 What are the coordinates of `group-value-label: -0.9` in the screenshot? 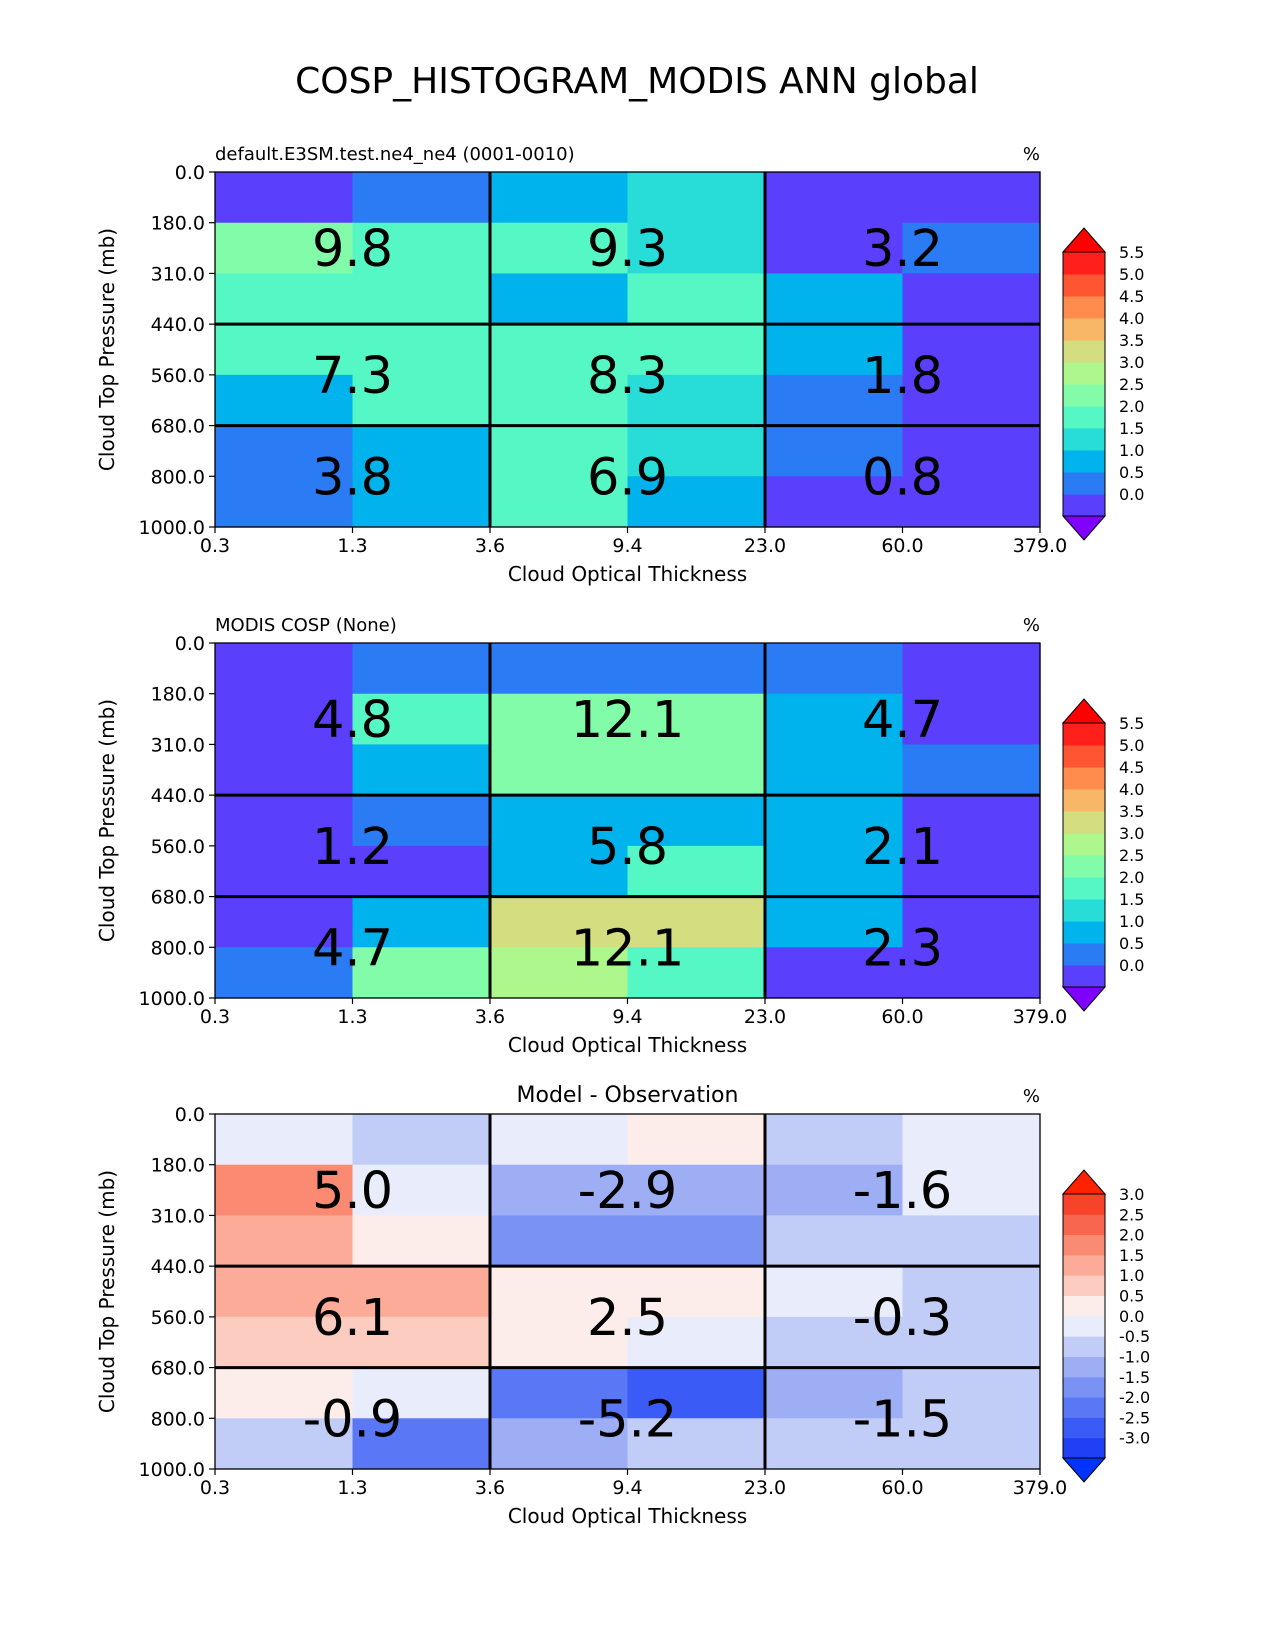 It's located at (353, 1419).